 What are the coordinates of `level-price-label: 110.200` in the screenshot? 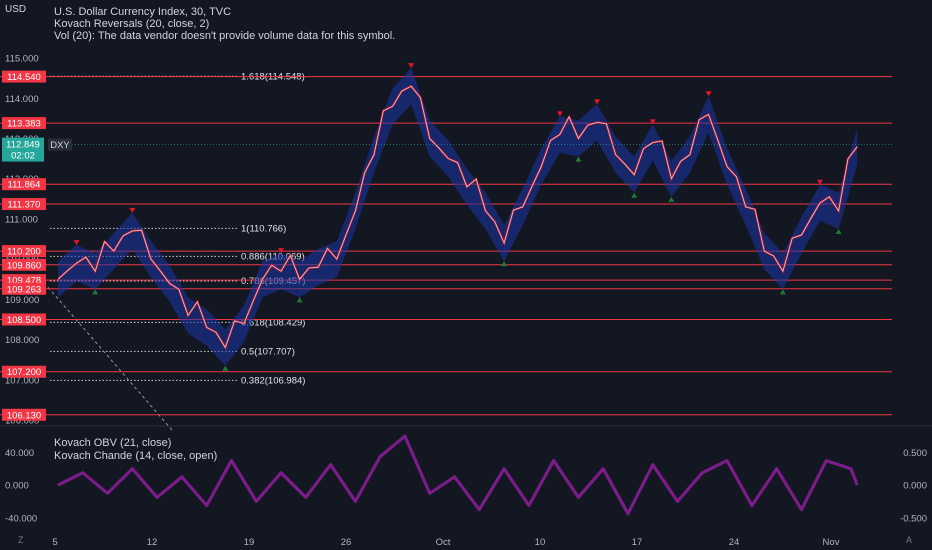 It's located at (24, 252).